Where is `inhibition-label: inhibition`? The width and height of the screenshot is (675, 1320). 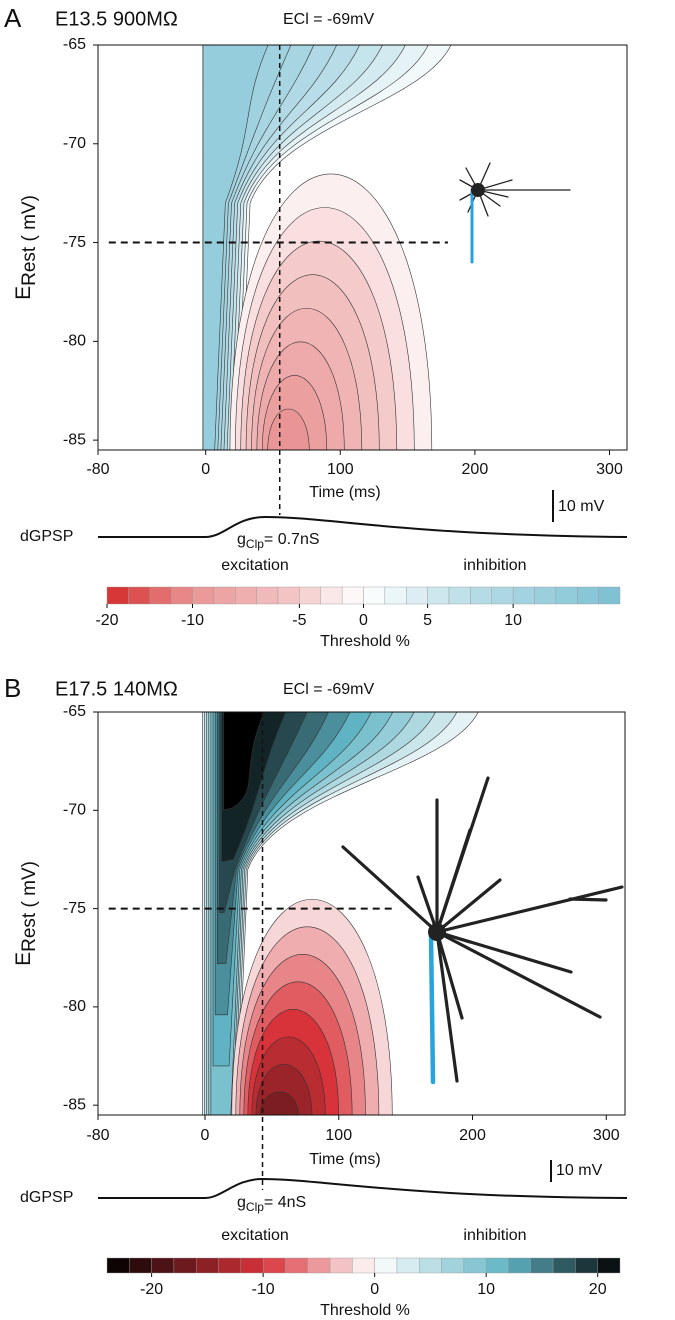 inhibition-label: inhibition is located at coordinates (494, 565).